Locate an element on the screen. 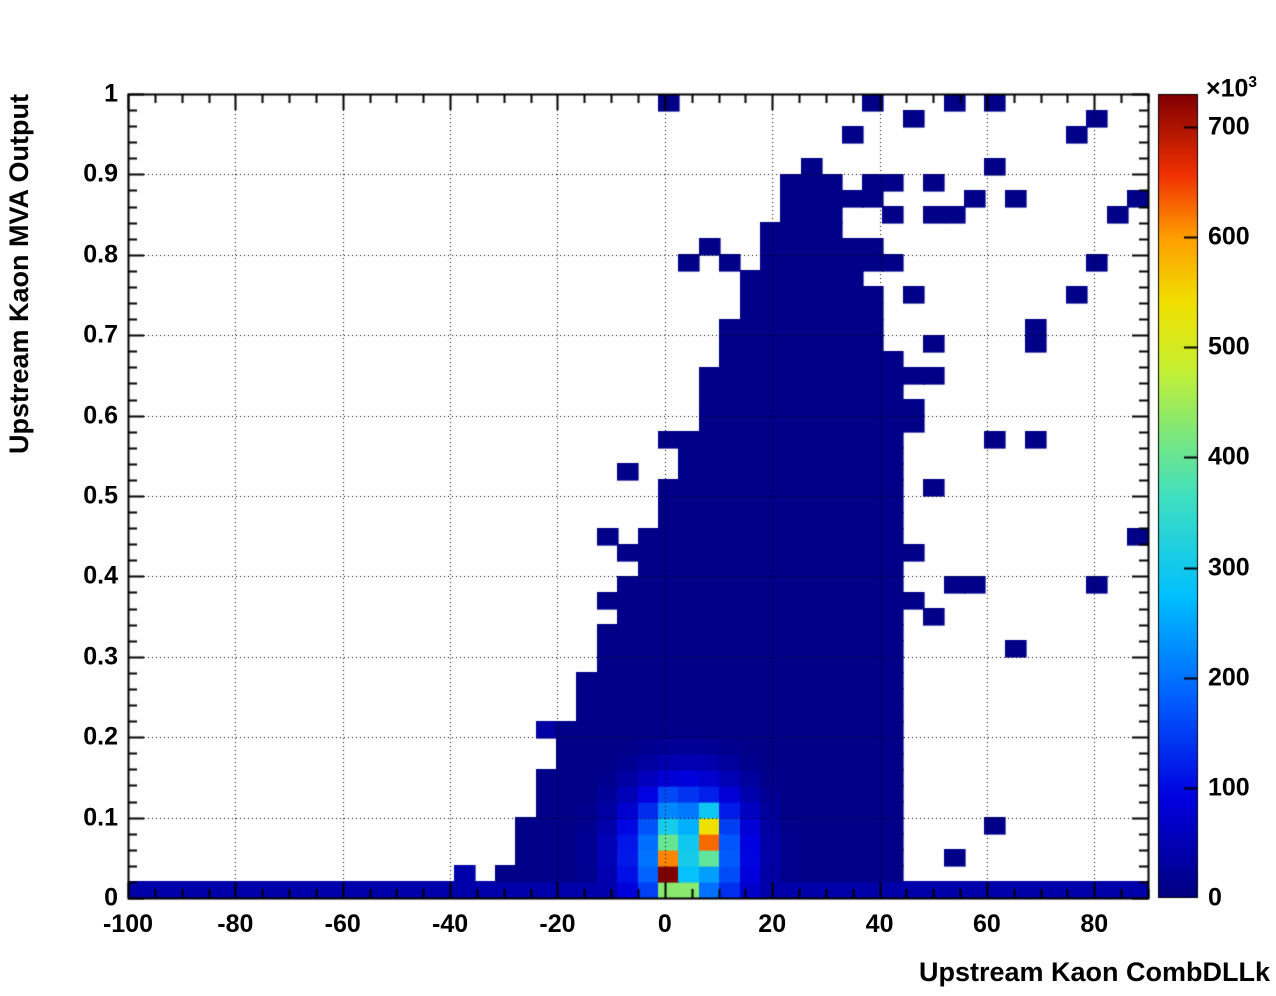  colorbar-tick-label: 0 is located at coordinates (1215, 897).